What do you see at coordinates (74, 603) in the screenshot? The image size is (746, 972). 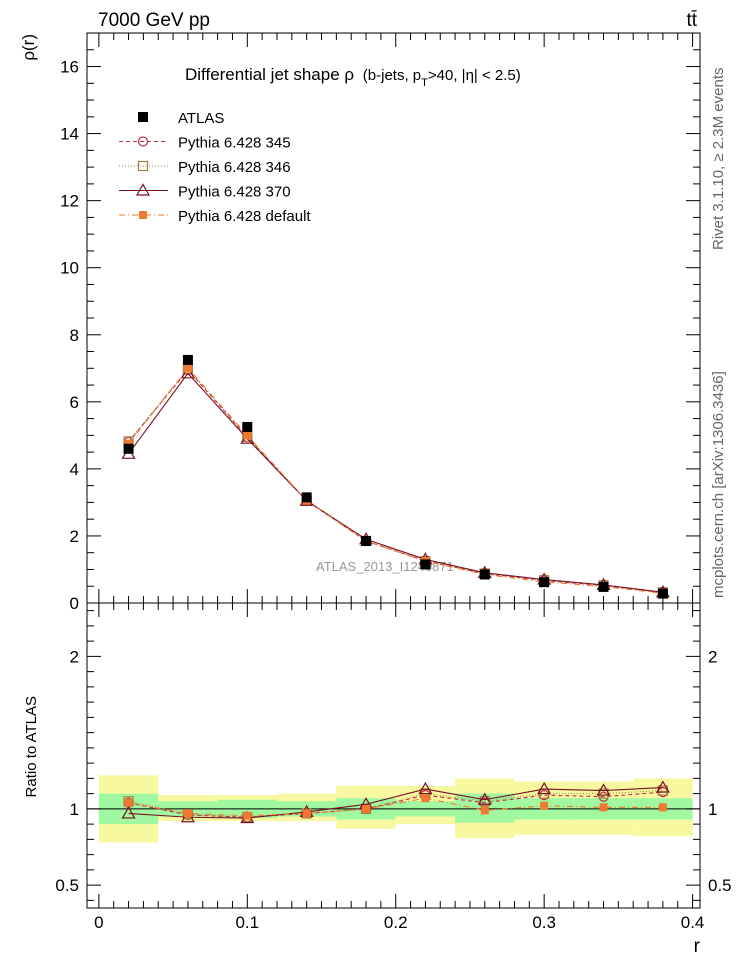 I see `y-tick-label: 0` at bounding box center [74, 603].